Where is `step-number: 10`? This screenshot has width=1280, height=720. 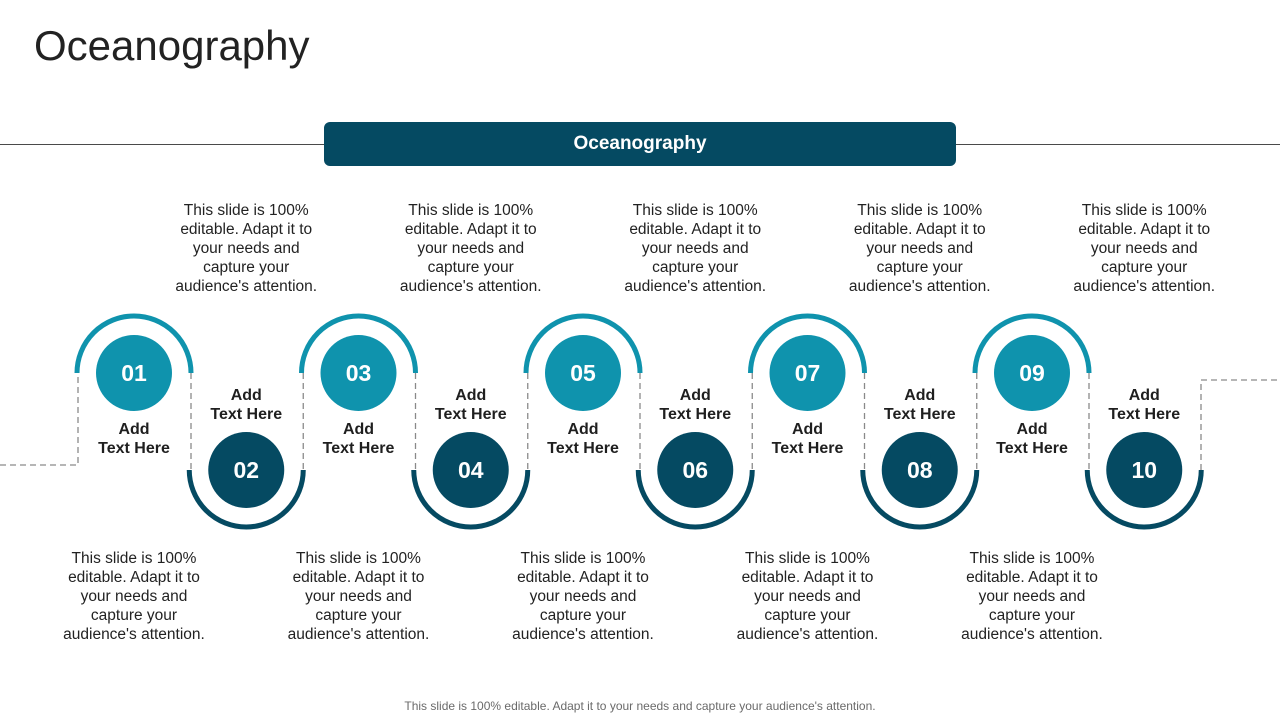 step-number: 10 is located at coordinates (1144, 470).